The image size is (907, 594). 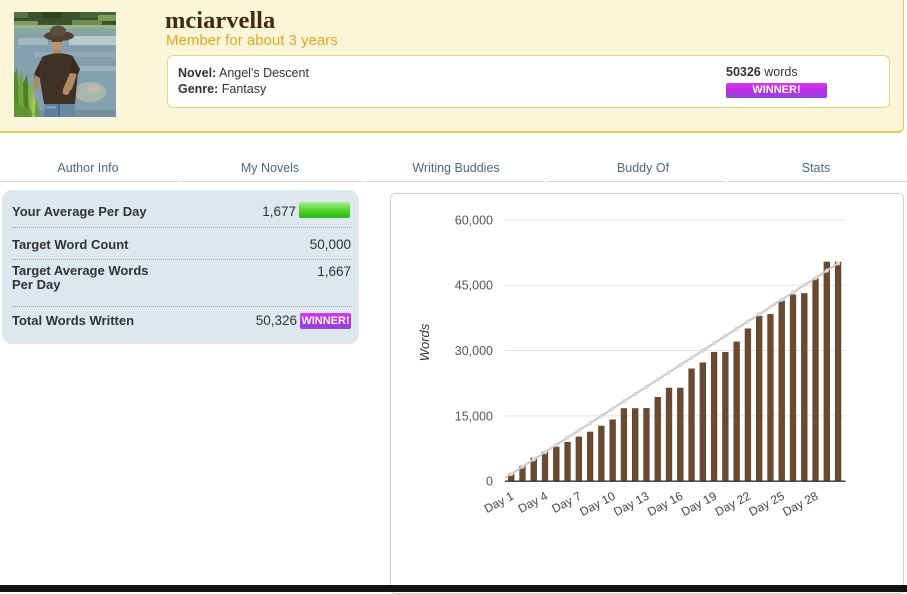 I want to click on svg-text: 30,000, so click(x=474, y=351).